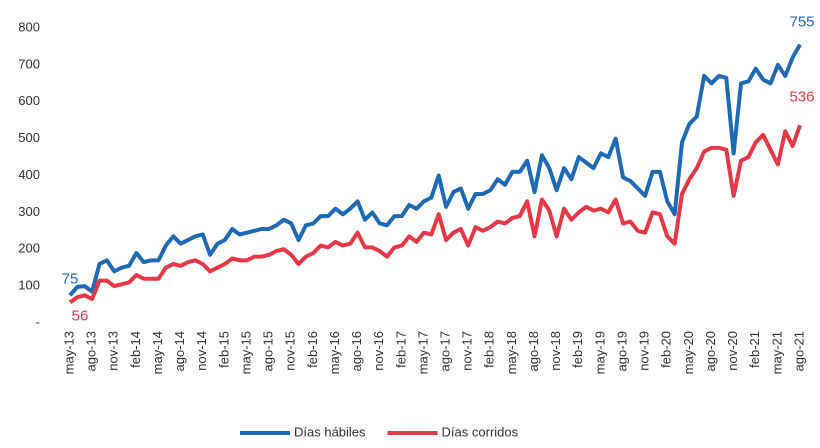 This screenshot has width=820, height=448. Describe the element at coordinates (334, 352) in the screenshot. I see `x-tick-label: may-16` at that location.